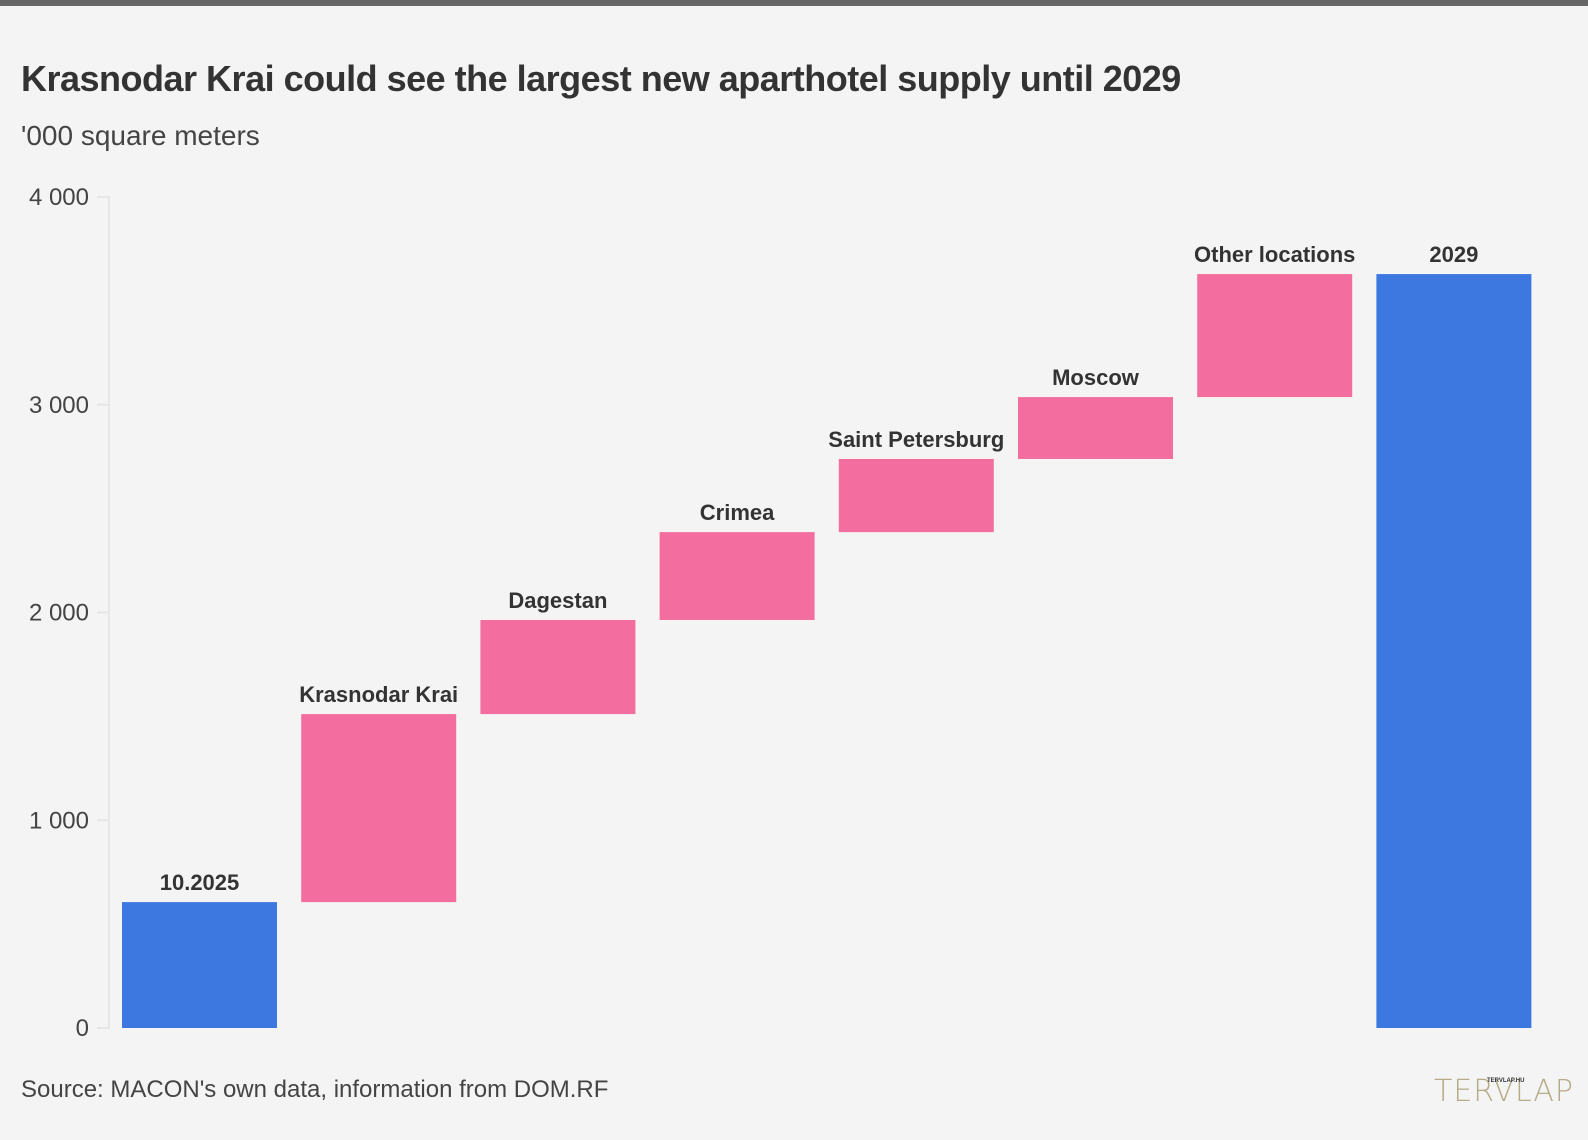 Image resolution: width=1588 pixels, height=1140 pixels. Describe the element at coordinates (1504, 1091) in the screenshot. I see `tervlap-logo: TERVLAP` at that location.